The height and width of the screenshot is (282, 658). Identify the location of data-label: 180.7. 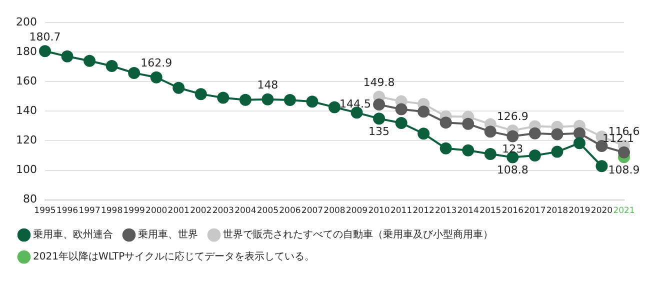
(45, 37).